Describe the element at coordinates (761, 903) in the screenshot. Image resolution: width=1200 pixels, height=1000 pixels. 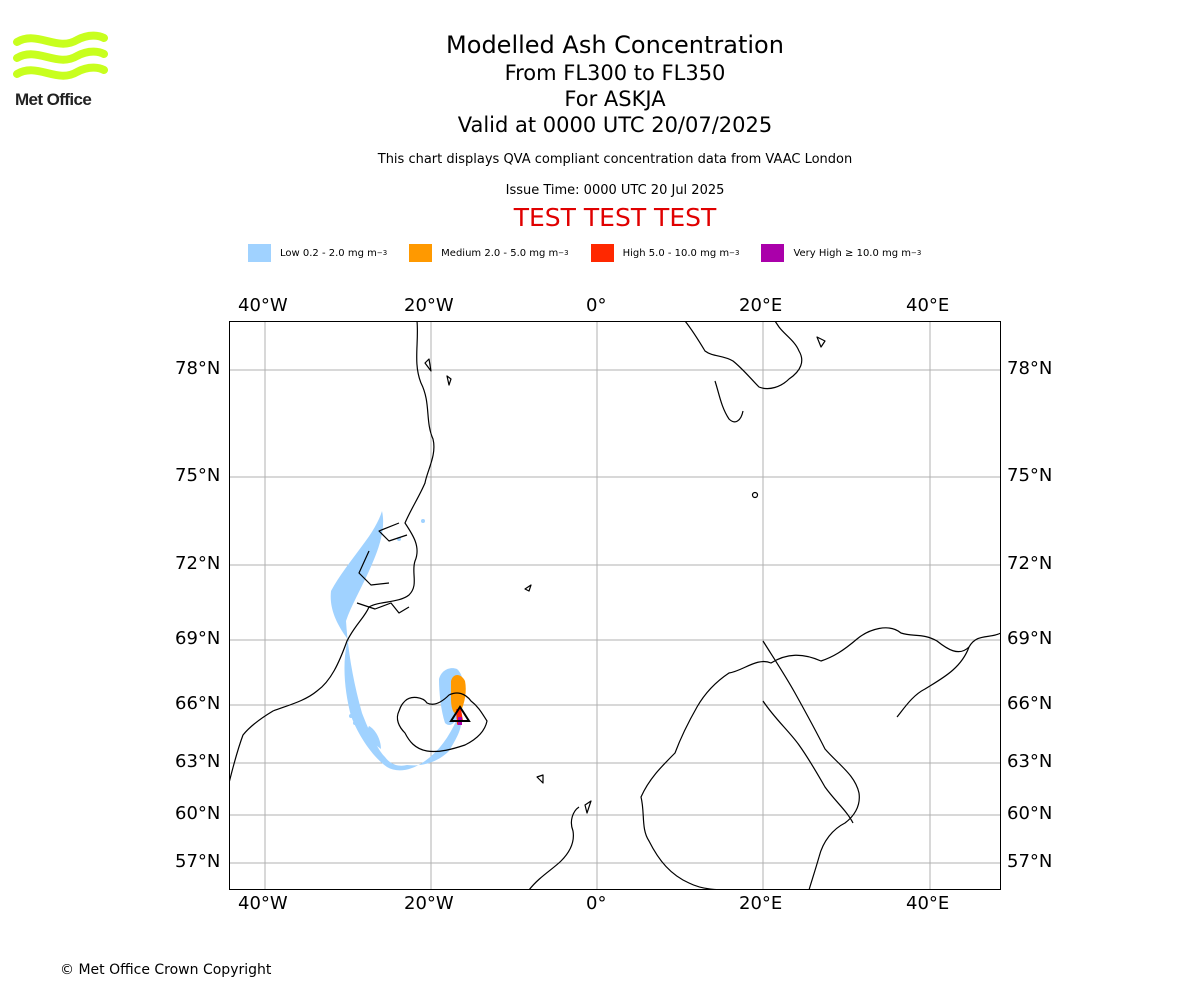
I see `lon-label-bottom-20e: 20°E` at that location.